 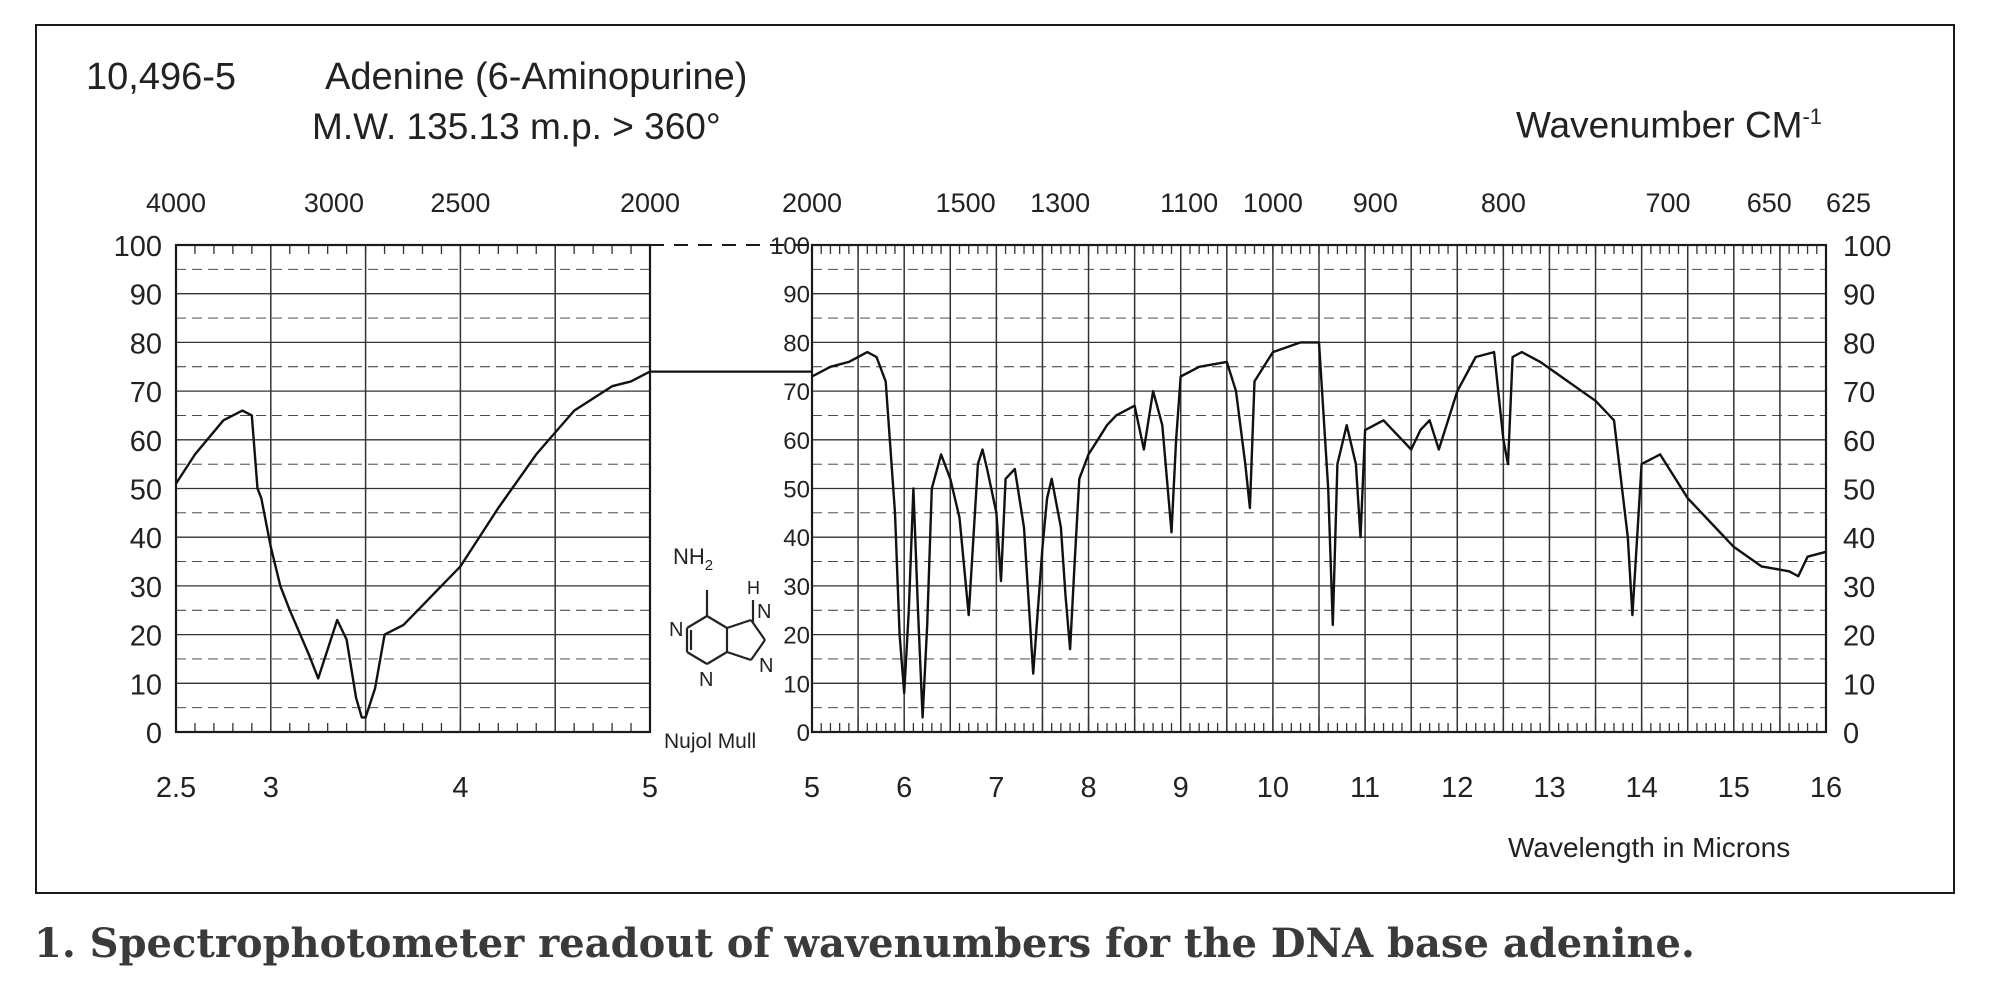 I want to click on structure-amine-label: NH2, so click(x=693, y=559).